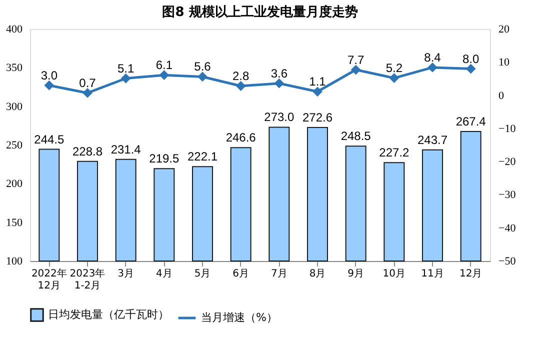 Image resolution: width=560 pixels, height=344 pixels. Describe the element at coordinates (501, 96) in the screenshot. I see `y2-tick-label: 0` at that location.